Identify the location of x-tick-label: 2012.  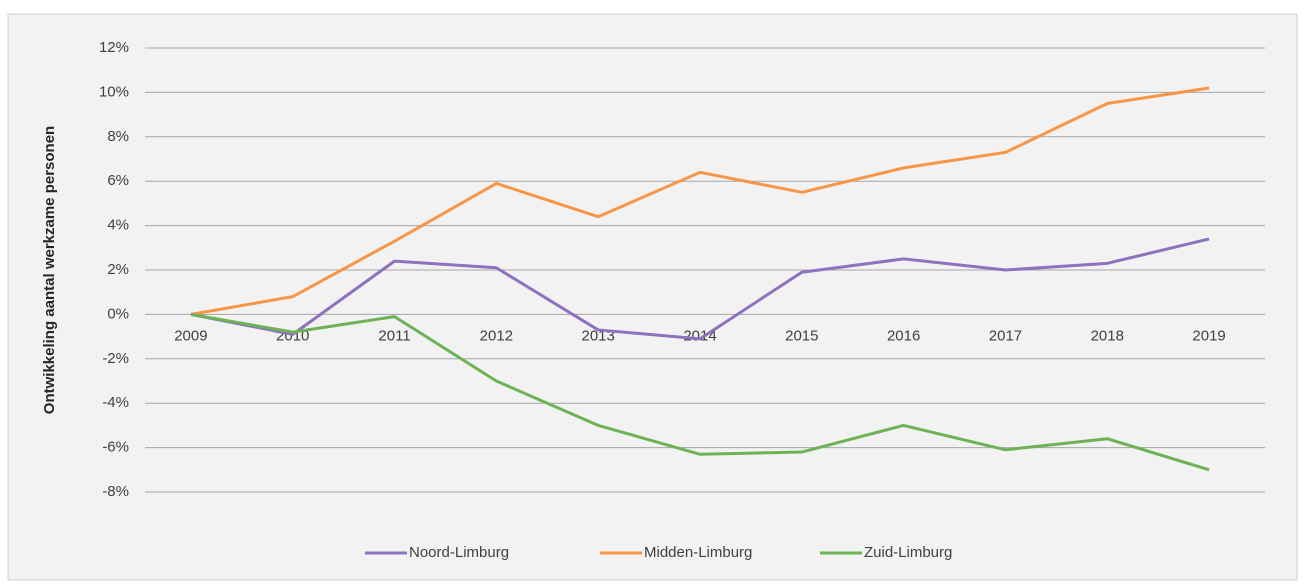
(496, 335).